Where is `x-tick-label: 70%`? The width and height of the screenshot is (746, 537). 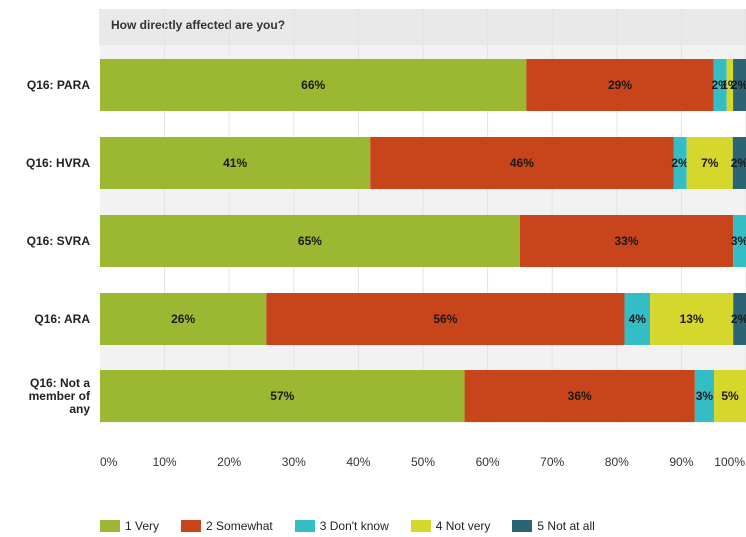 x-tick-label: 70% is located at coordinates (552, 462).